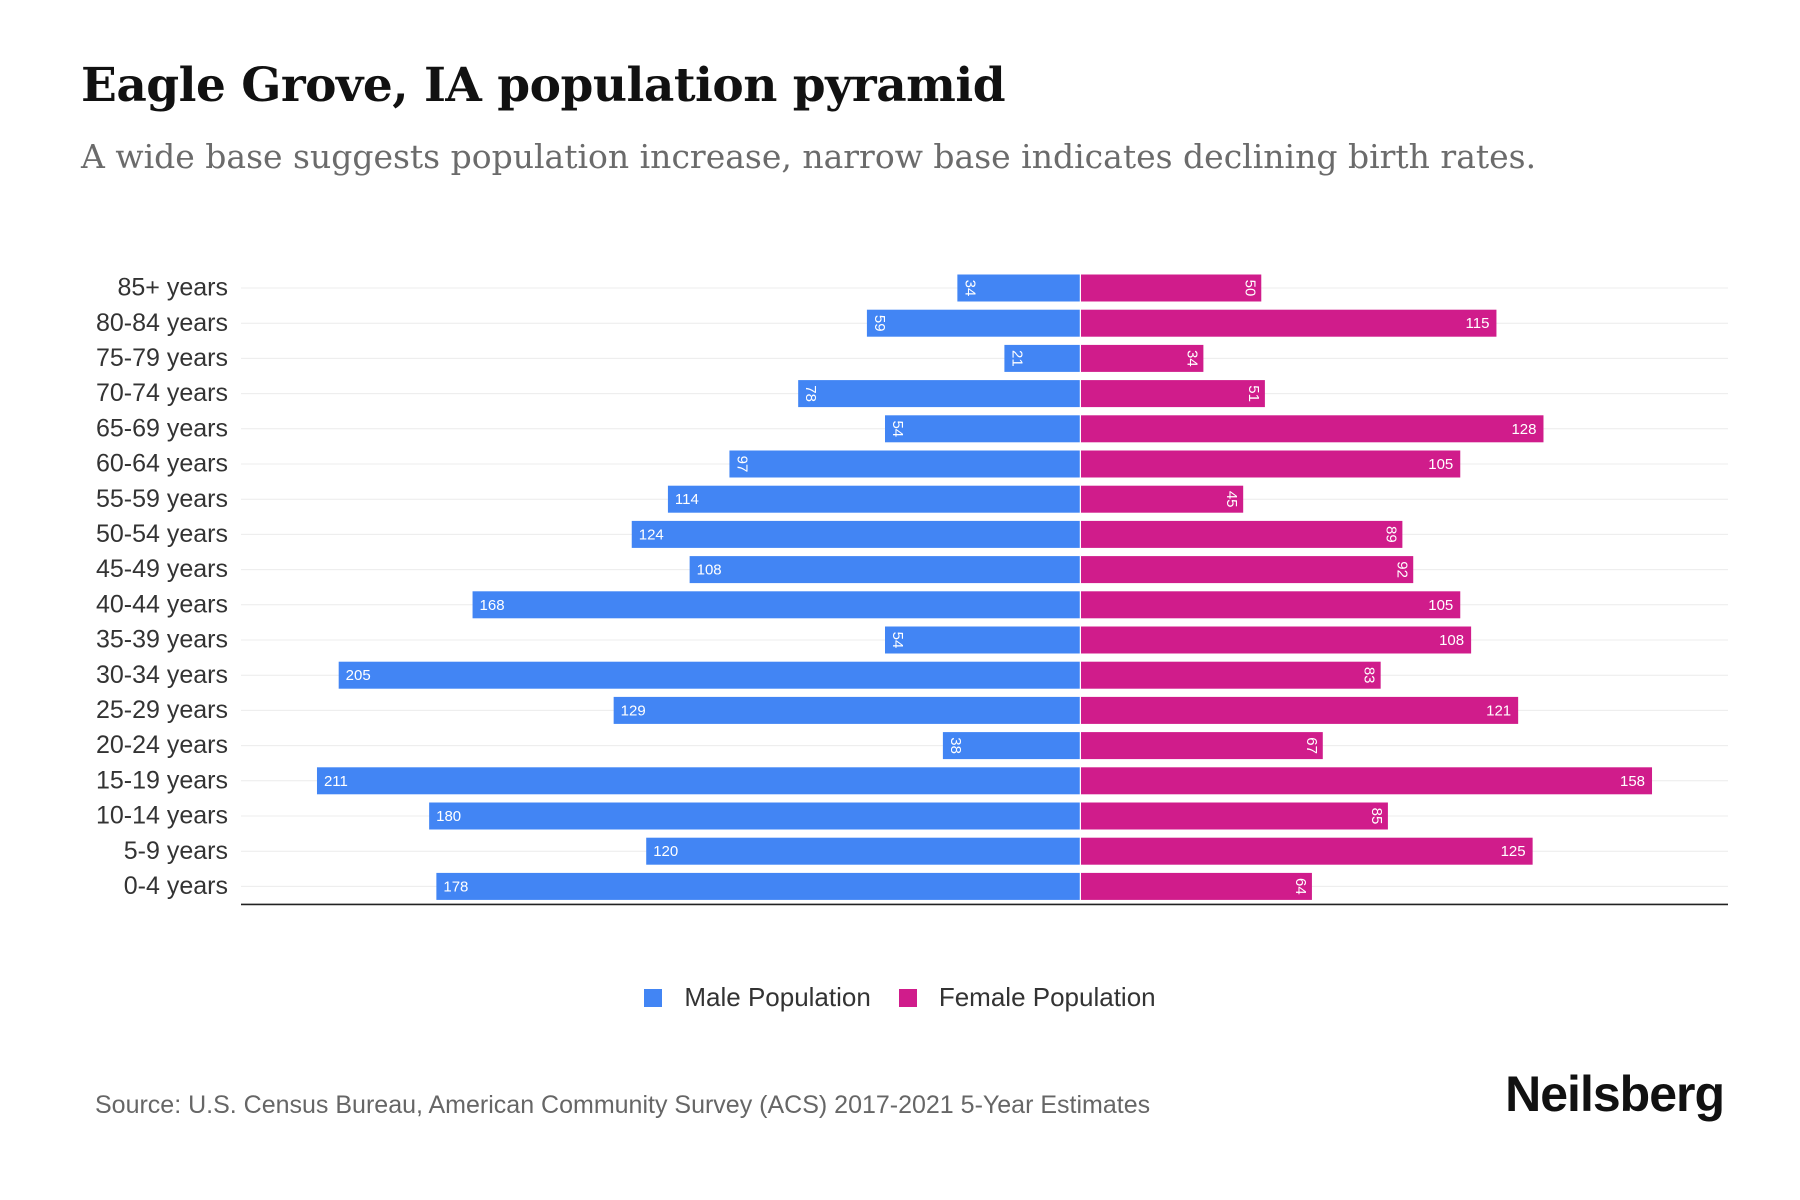  I want to click on category-label: 85+ years, so click(173, 288).